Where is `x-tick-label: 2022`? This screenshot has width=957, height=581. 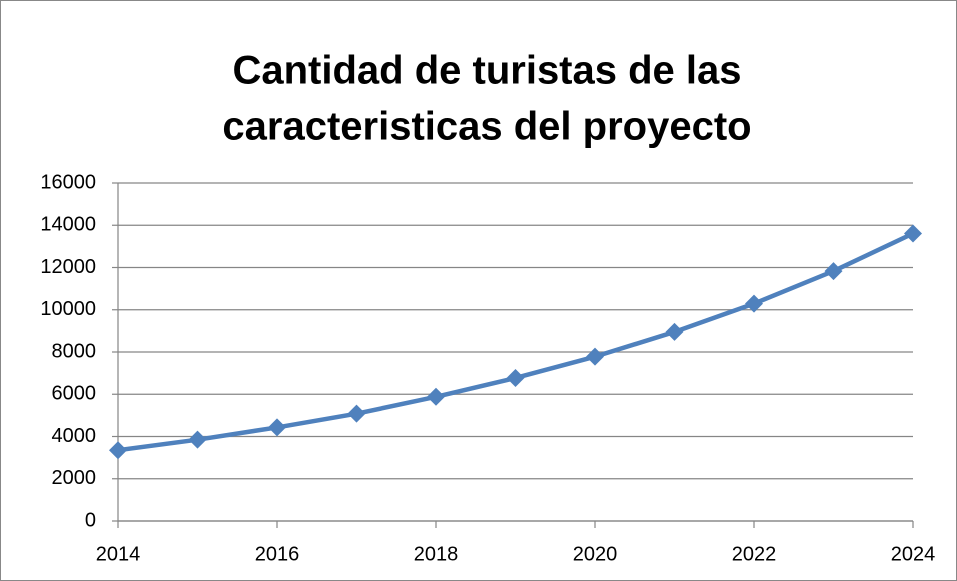
x-tick-label: 2022 is located at coordinates (754, 554).